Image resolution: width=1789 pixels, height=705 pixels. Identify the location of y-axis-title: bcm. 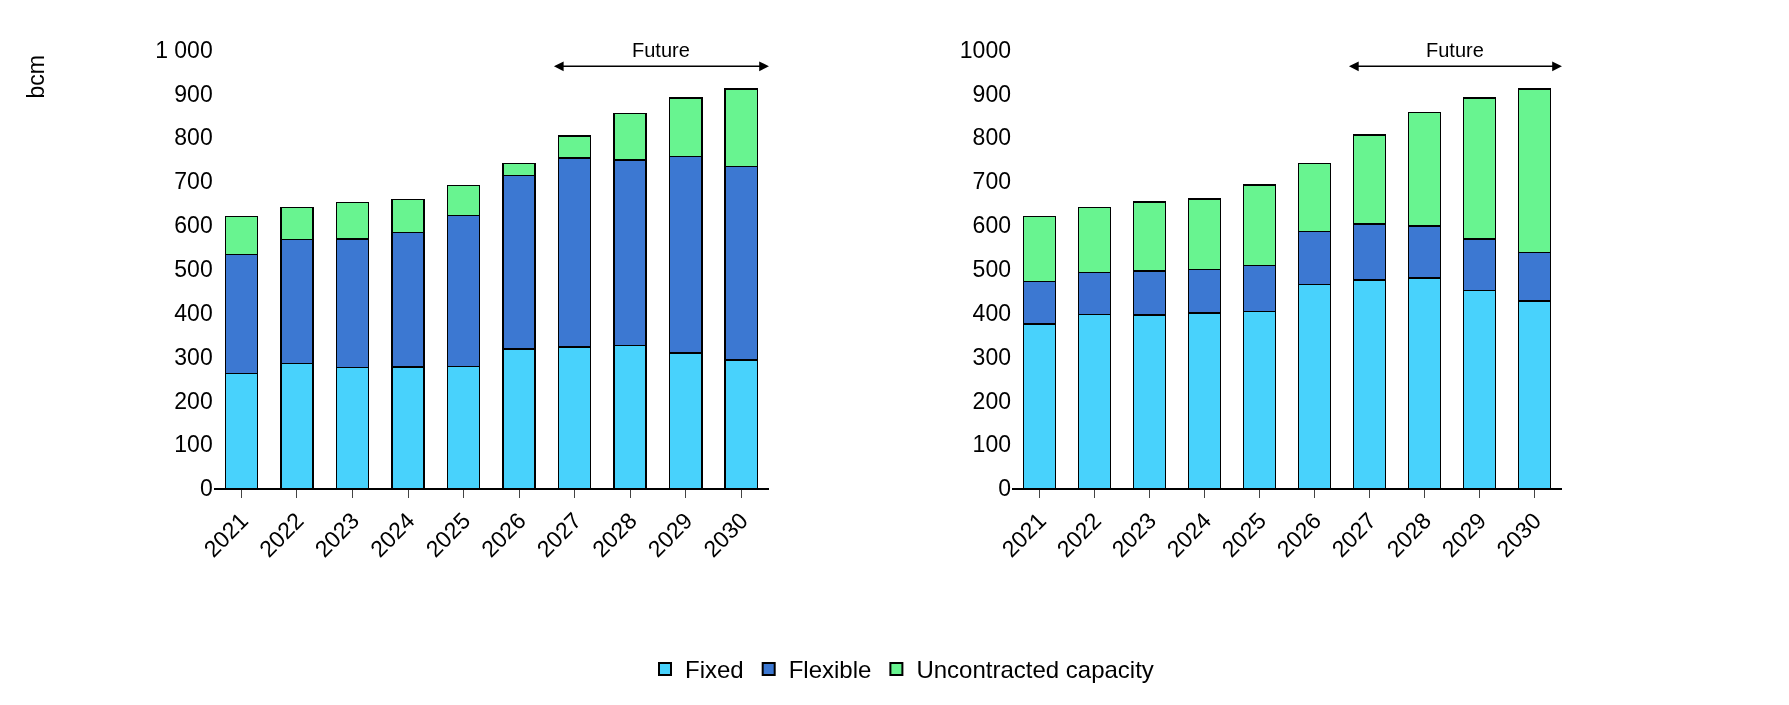
(36, 77).